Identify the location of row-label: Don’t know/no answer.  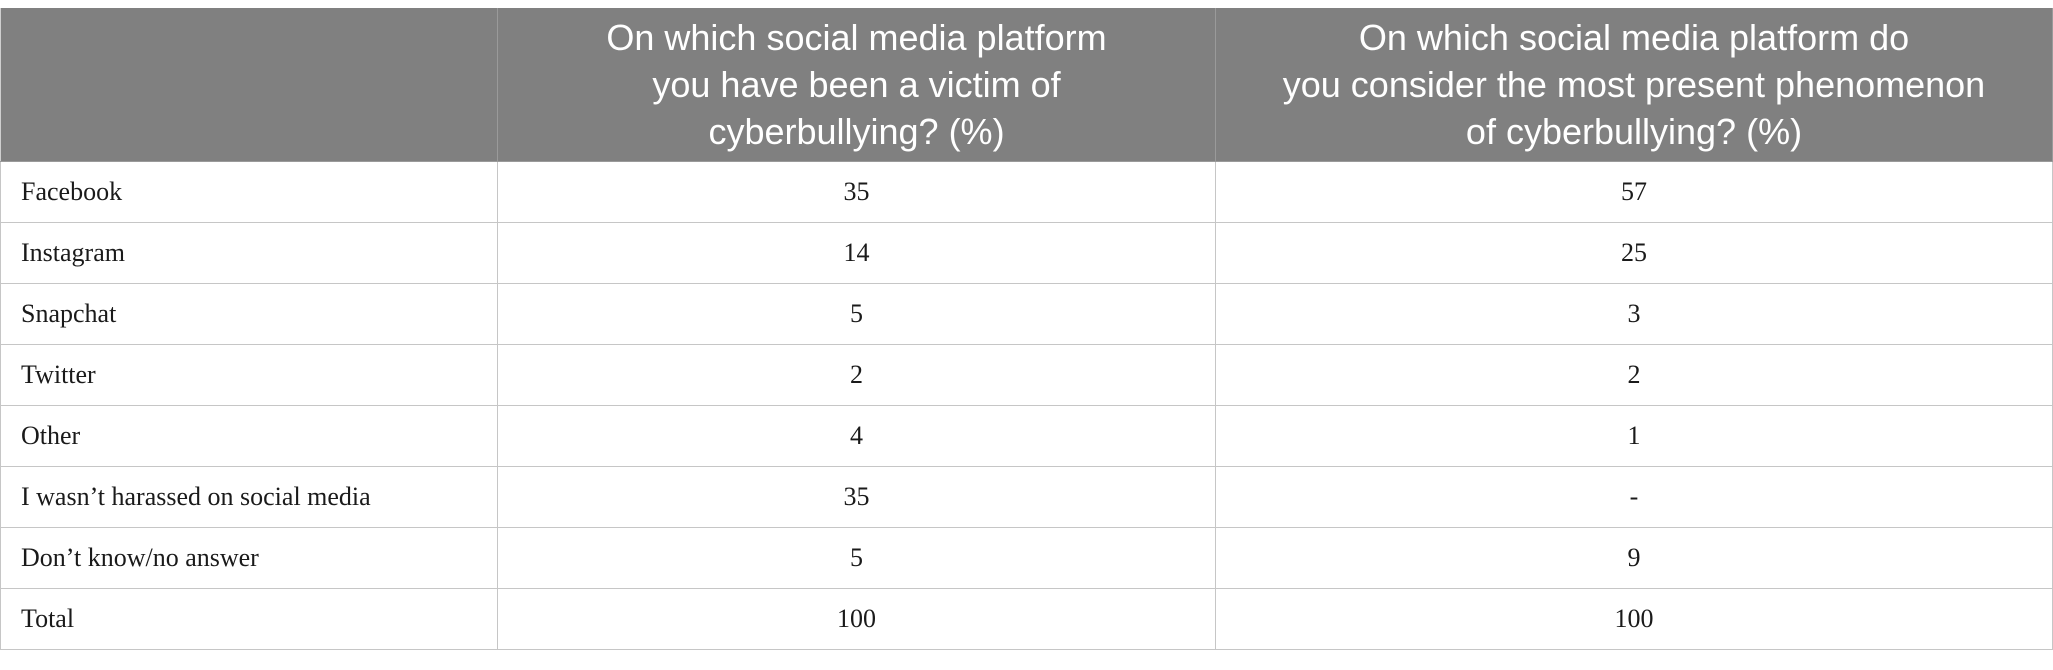
(249, 558).